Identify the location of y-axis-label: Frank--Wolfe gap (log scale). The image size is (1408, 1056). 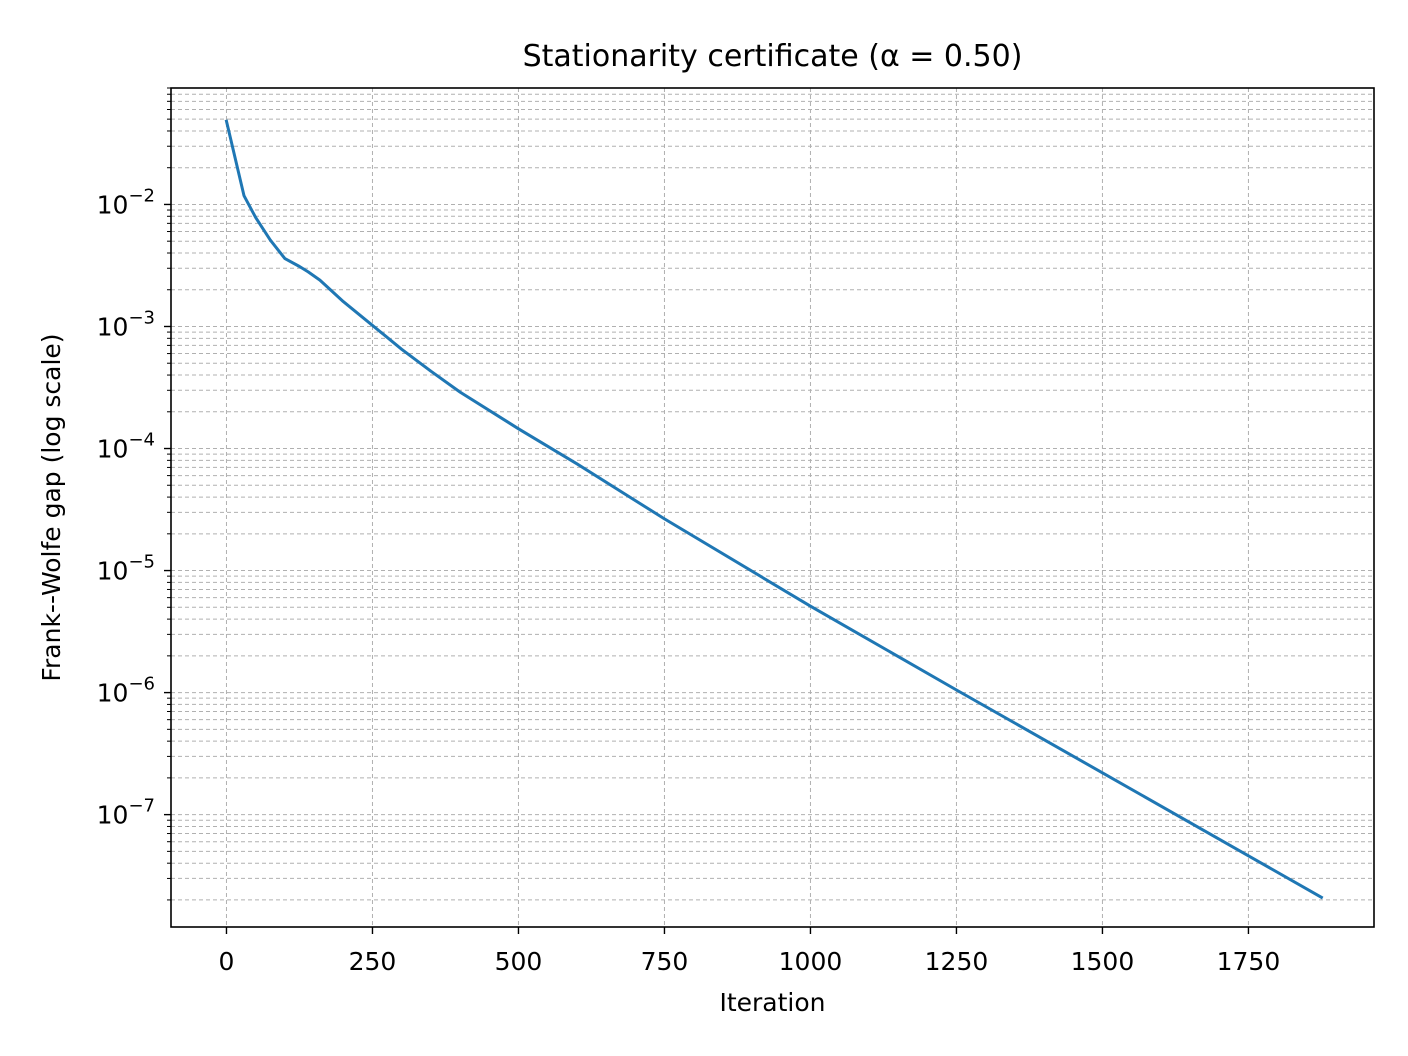
(51, 507).